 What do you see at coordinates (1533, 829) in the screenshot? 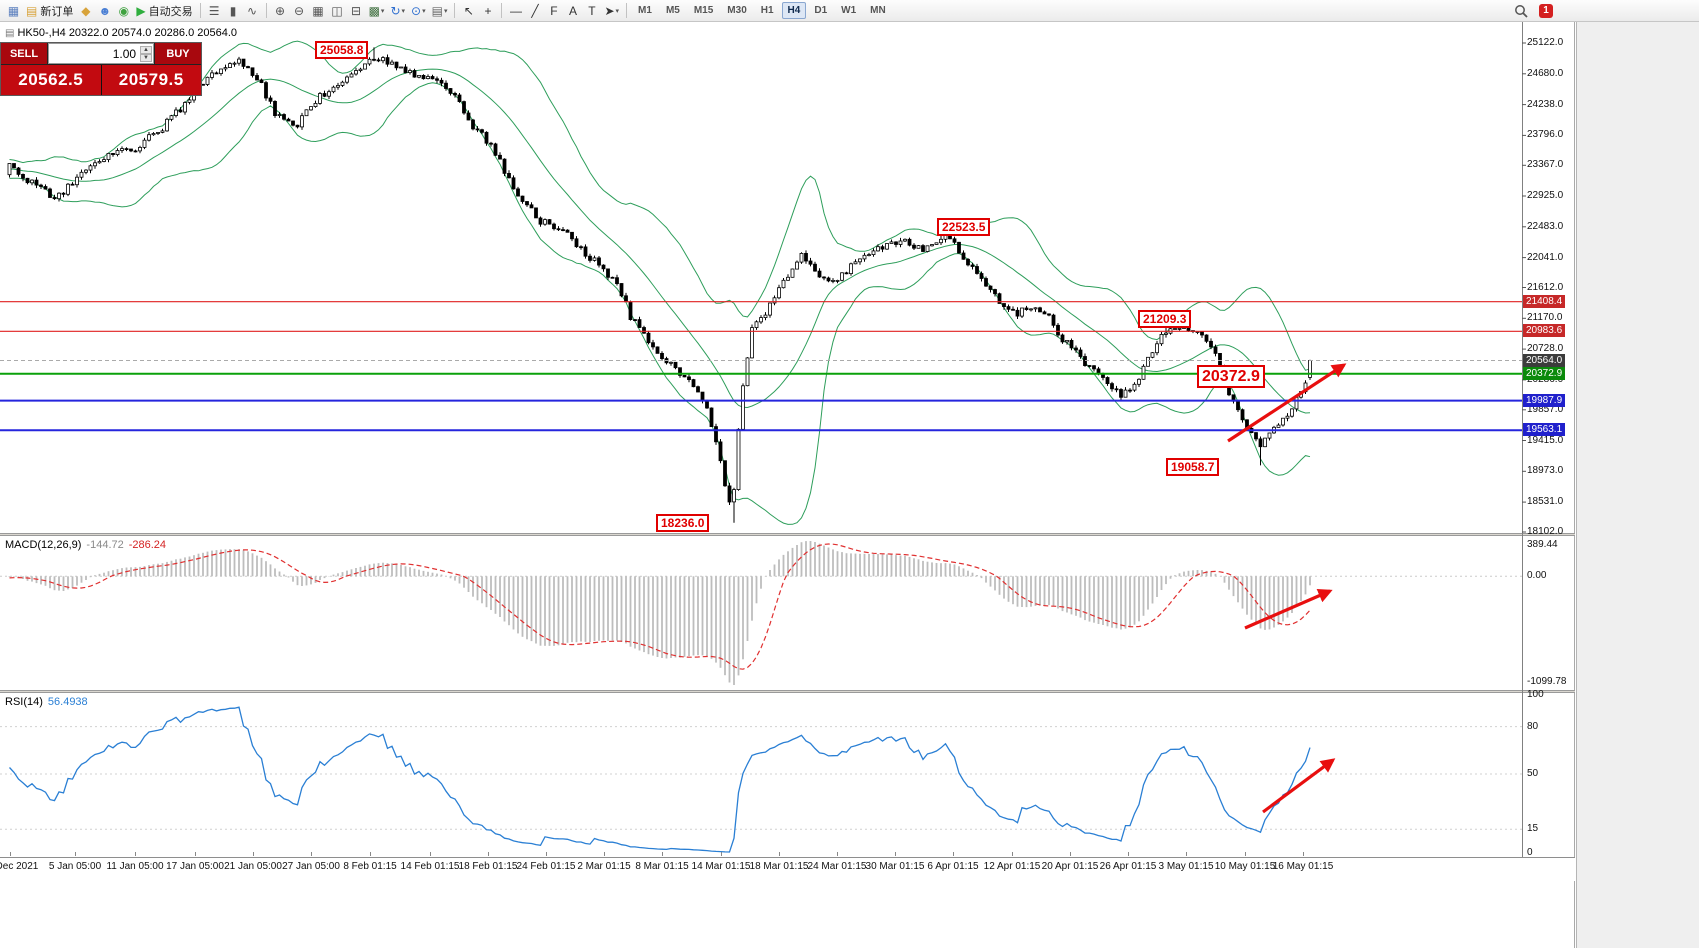
I see `rsi-axis-label: 15` at bounding box center [1533, 829].